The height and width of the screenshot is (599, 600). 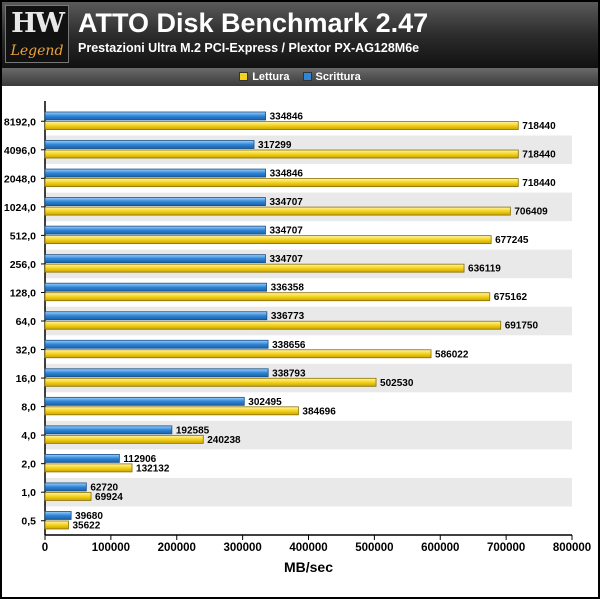 What do you see at coordinates (319, 411) in the screenshot?
I see `data-label-read: 384696` at bounding box center [319, 411].